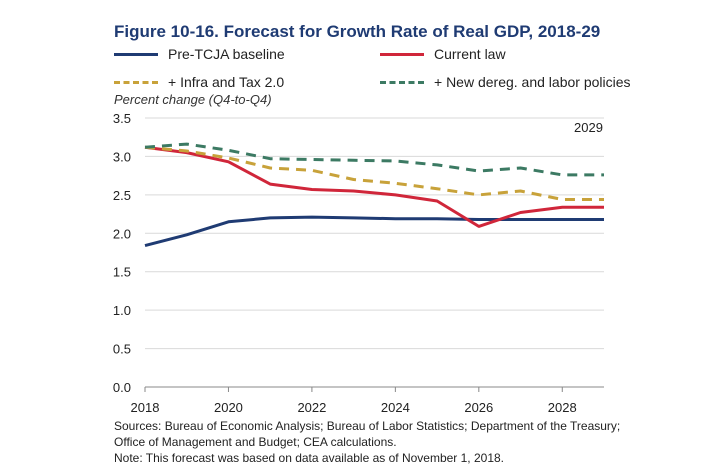 This screenshot has width=710, height=473. I want to click on legend-item-dereg-labor: + New dereg. and labor policies, so click(505, 82).